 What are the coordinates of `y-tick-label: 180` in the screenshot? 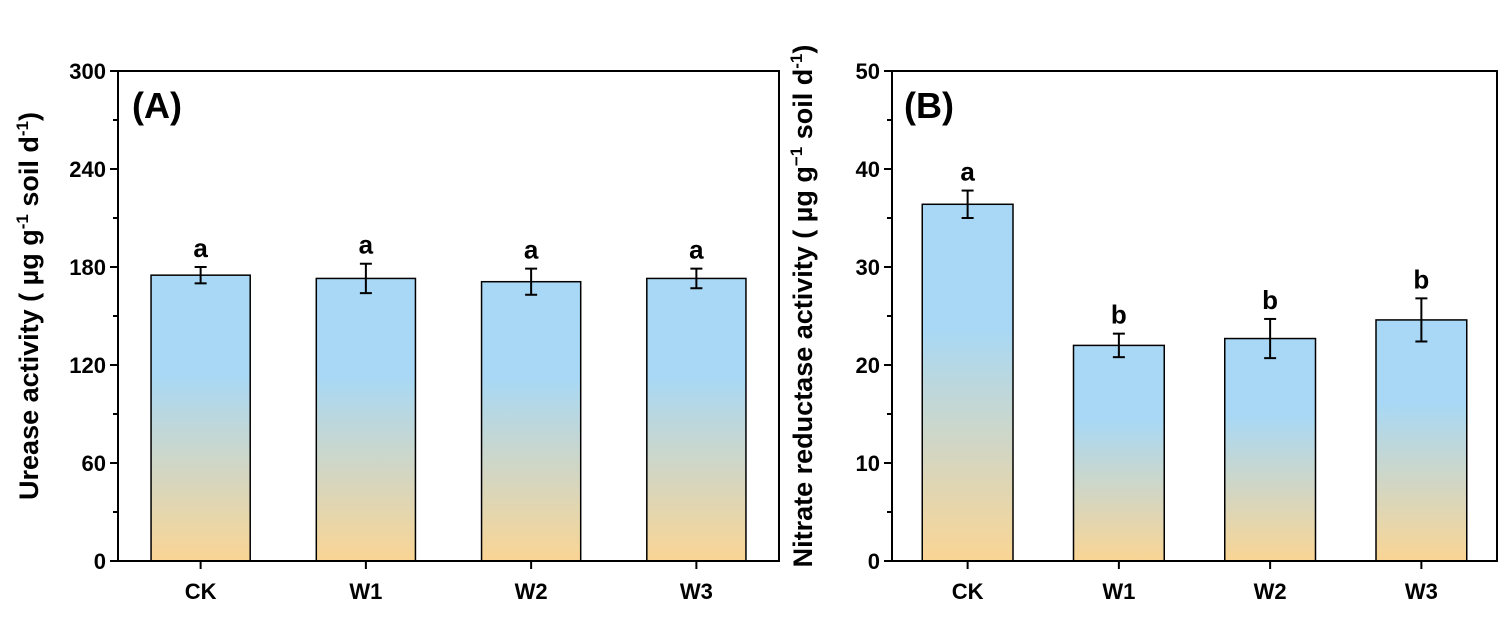 It's located at (87, 267).